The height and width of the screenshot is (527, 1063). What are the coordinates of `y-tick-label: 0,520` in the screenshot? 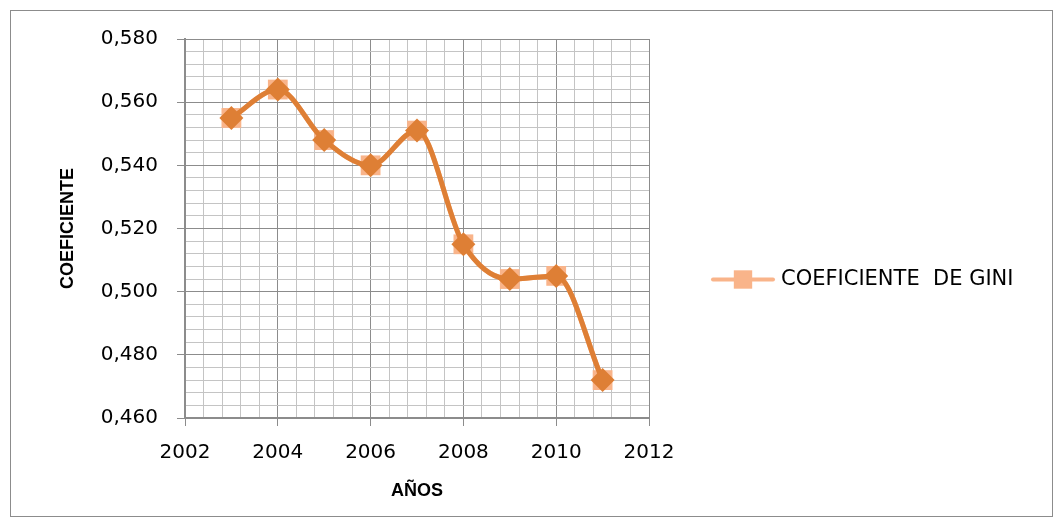 It's located at (129, 226).